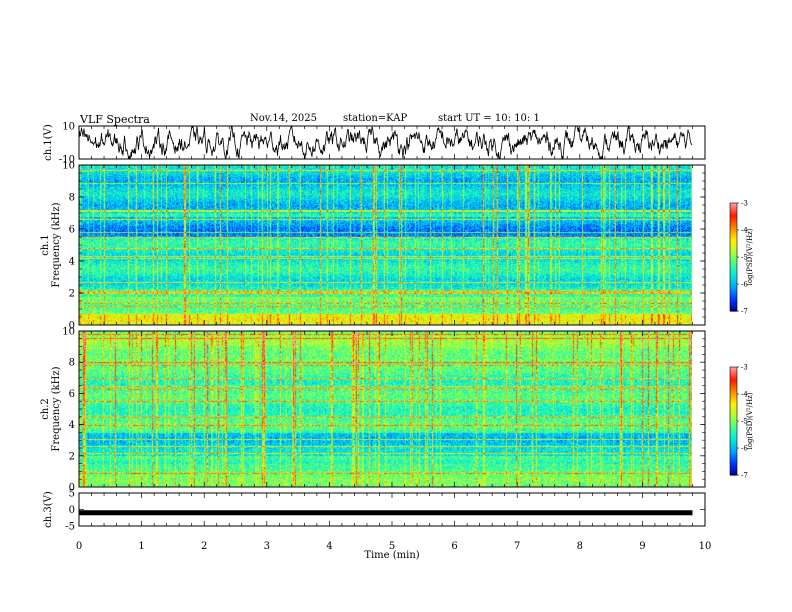 The width and height of the screenshot is (792, 612). I want to click on start-time-label: start UT = 10: 10: 1, so click(489, 118).